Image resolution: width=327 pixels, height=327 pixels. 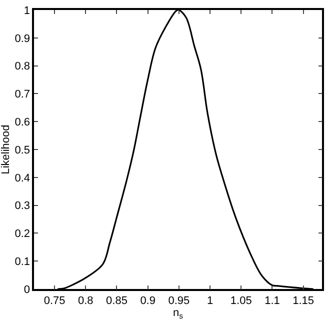 What do you see at coordinates (86, 300) in the screenshot?
I see `x-tick-label: 0.8` at bounding box center [86, 300].